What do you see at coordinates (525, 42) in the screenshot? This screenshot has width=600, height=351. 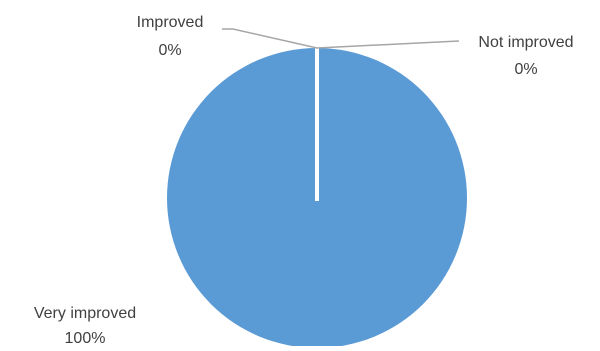 I see `slice-label-not-improved: Not improved` at bounding box center [525, 42].